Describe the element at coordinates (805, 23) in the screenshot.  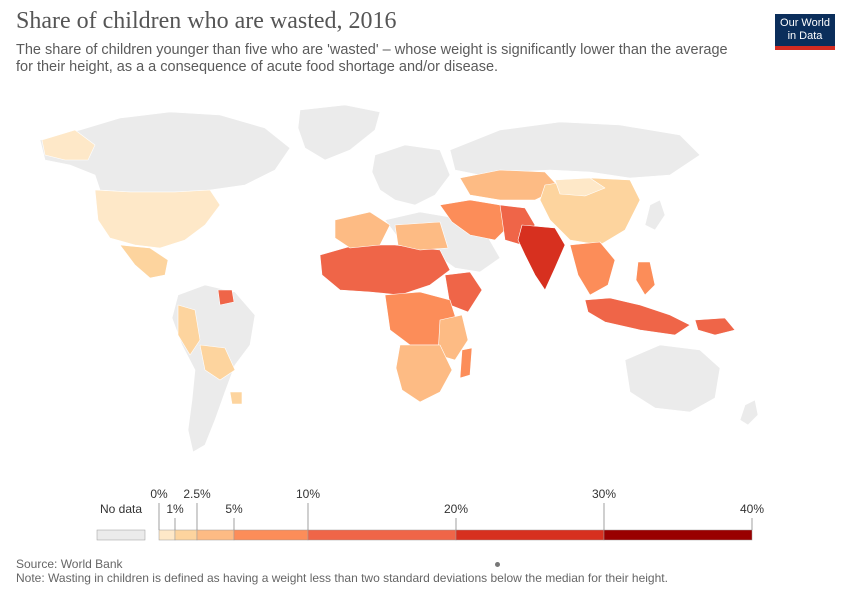
I see `logo-line-1: Our World` at that location.